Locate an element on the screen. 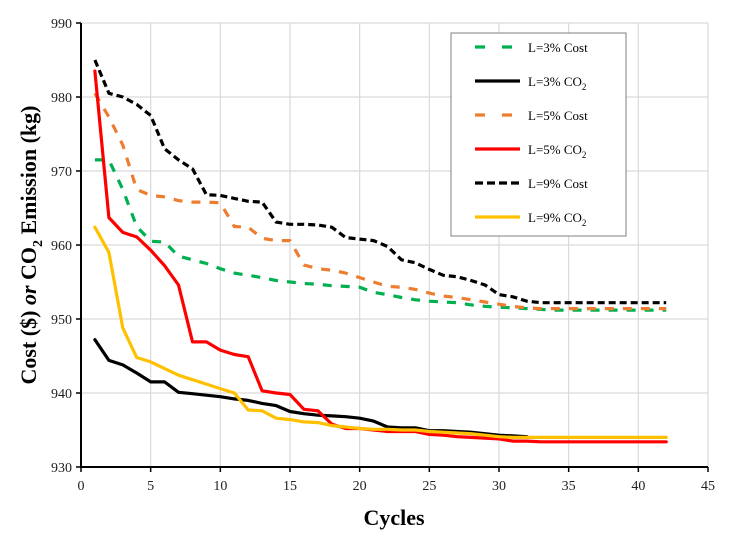  legend-label-1: L=3% Cost is located at coordinates (558, 47).